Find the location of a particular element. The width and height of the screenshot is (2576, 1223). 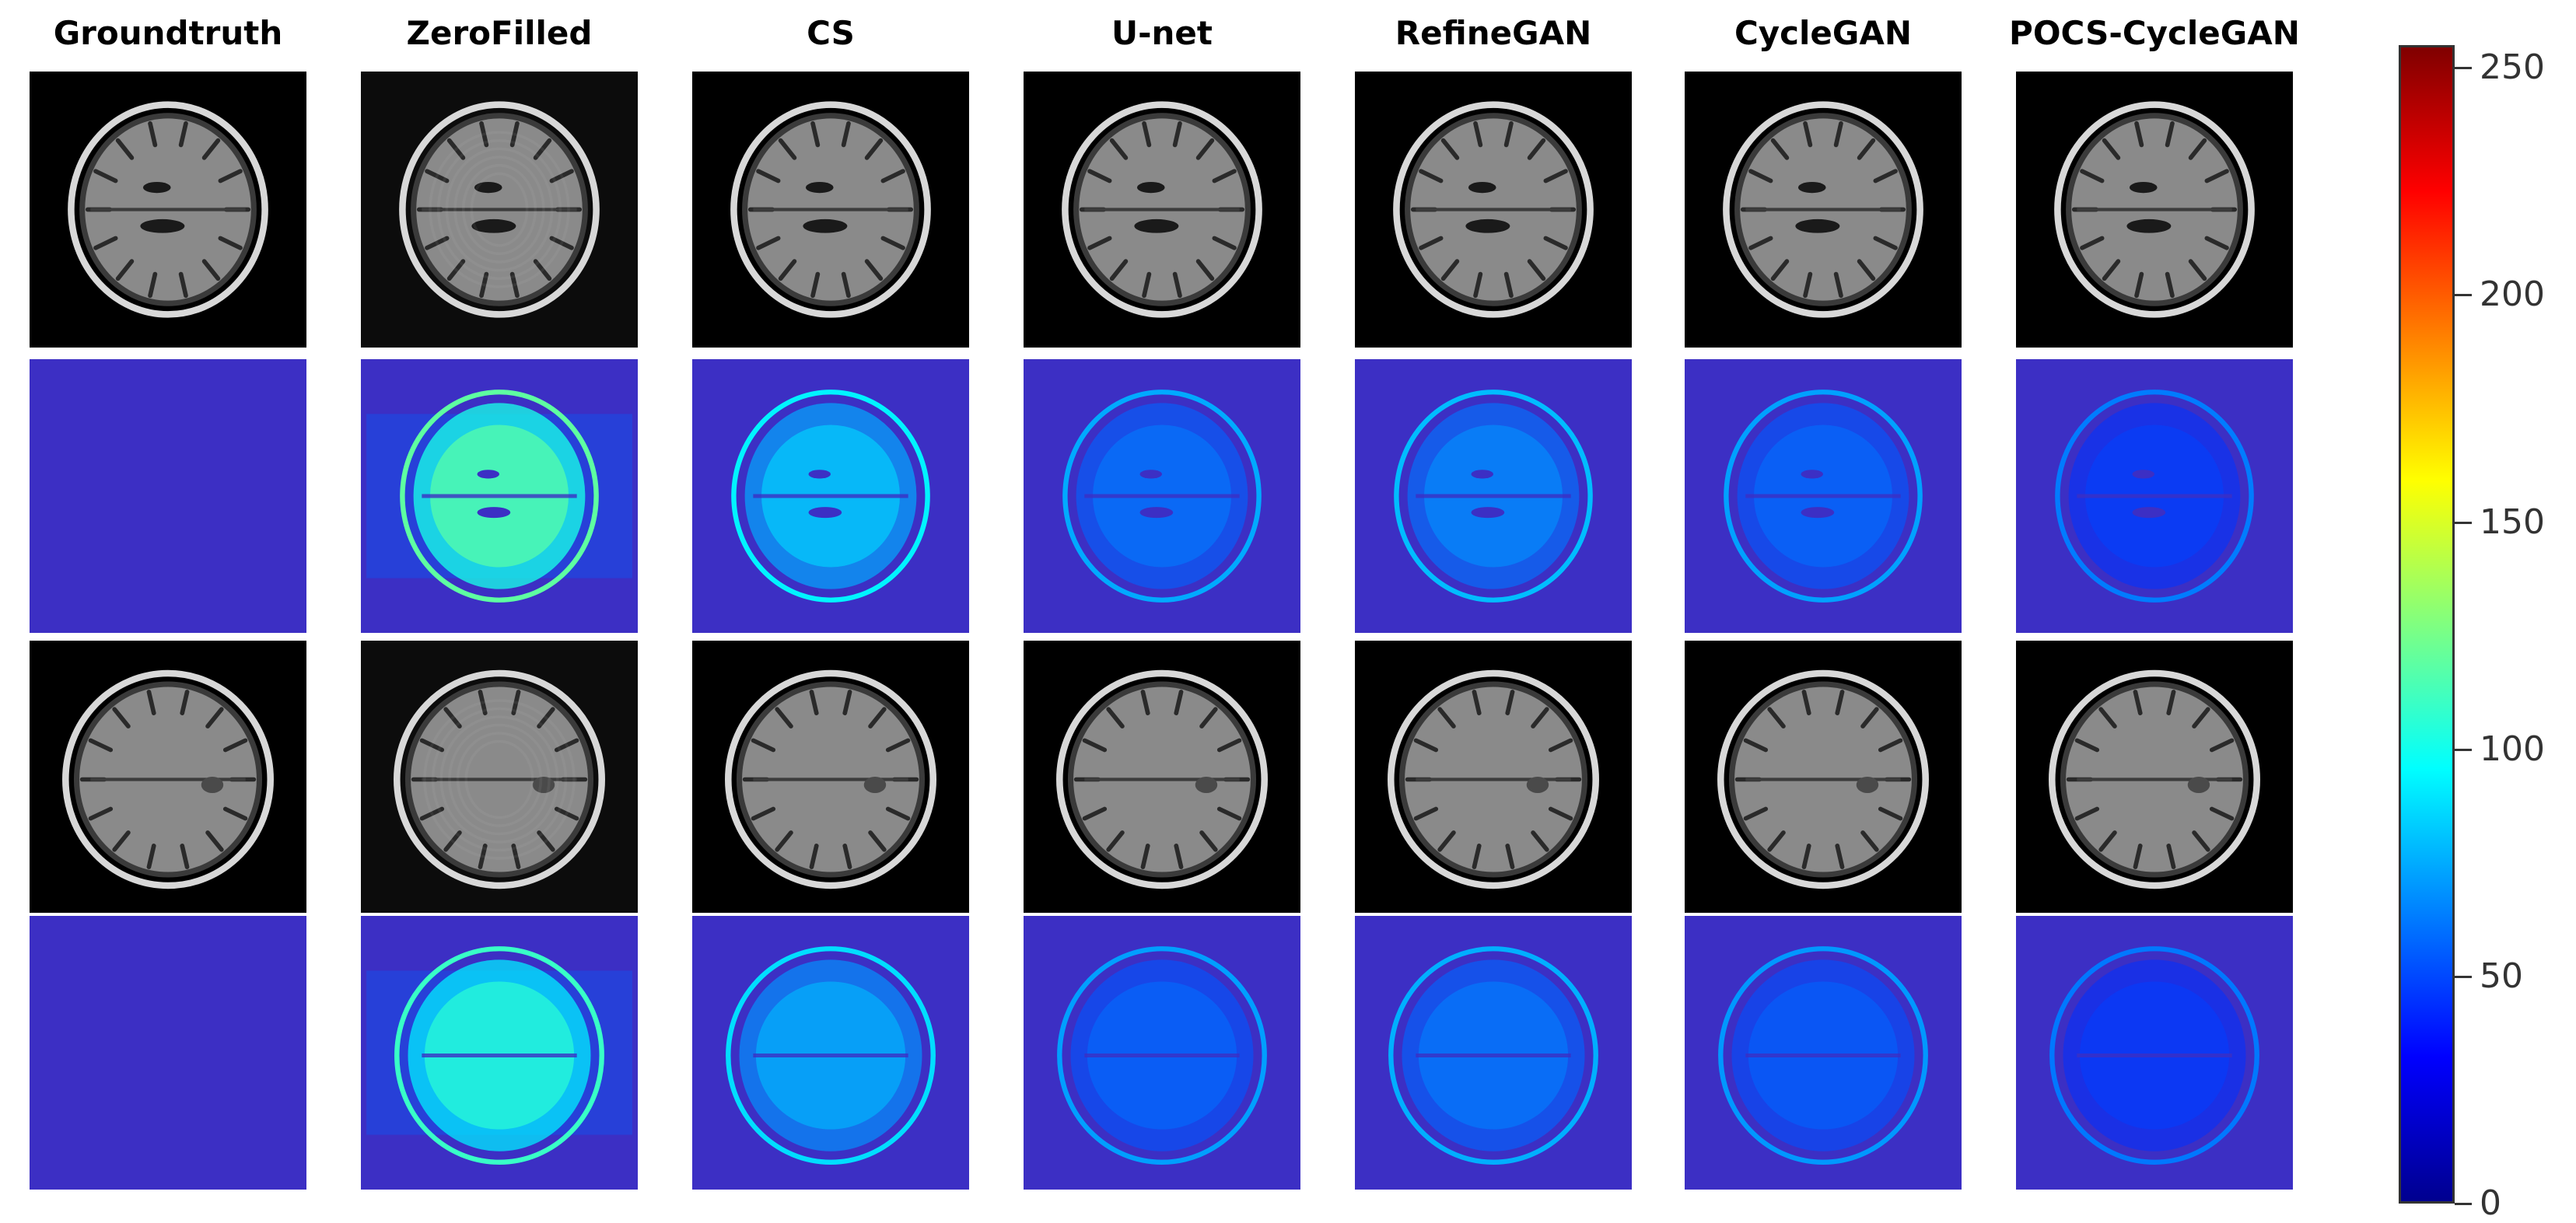

colorbar-tick-label: 200 is located at coordinates (2513, 294).